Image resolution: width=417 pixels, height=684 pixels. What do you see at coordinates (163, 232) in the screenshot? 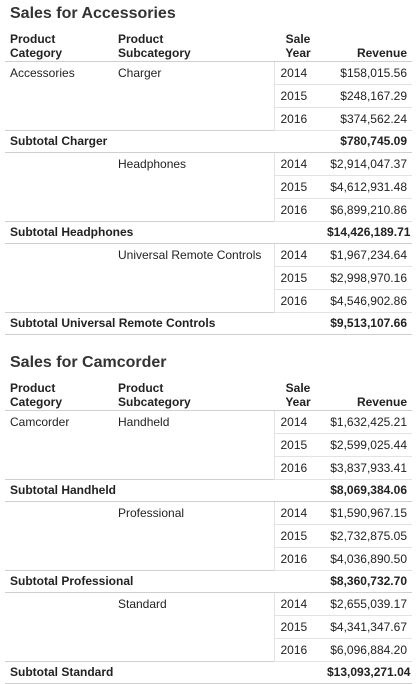
I see `subtotal-label: Subtotal Headphones` at bounding box center [163, 232].